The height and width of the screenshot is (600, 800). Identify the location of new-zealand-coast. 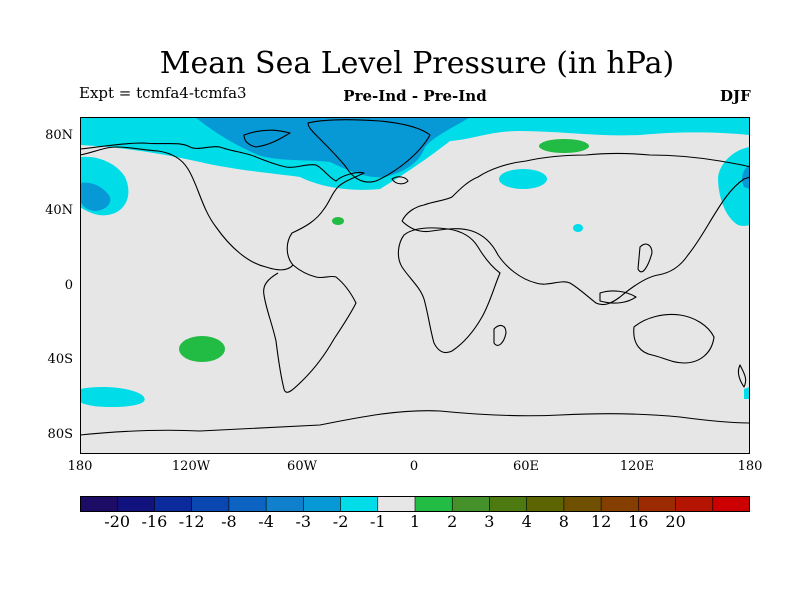
(742, 376).